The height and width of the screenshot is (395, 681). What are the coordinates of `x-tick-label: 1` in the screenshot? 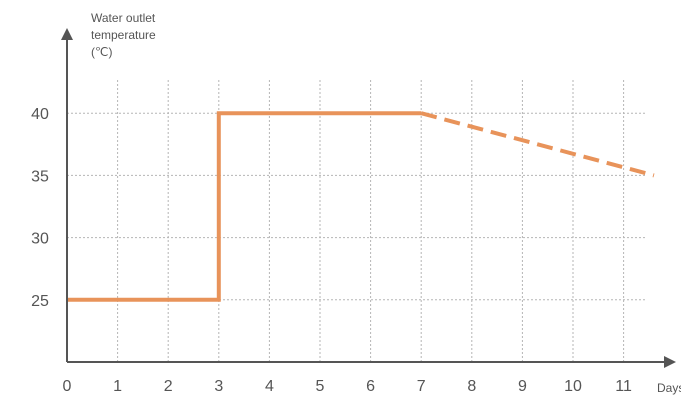 It's located at (117, 386).